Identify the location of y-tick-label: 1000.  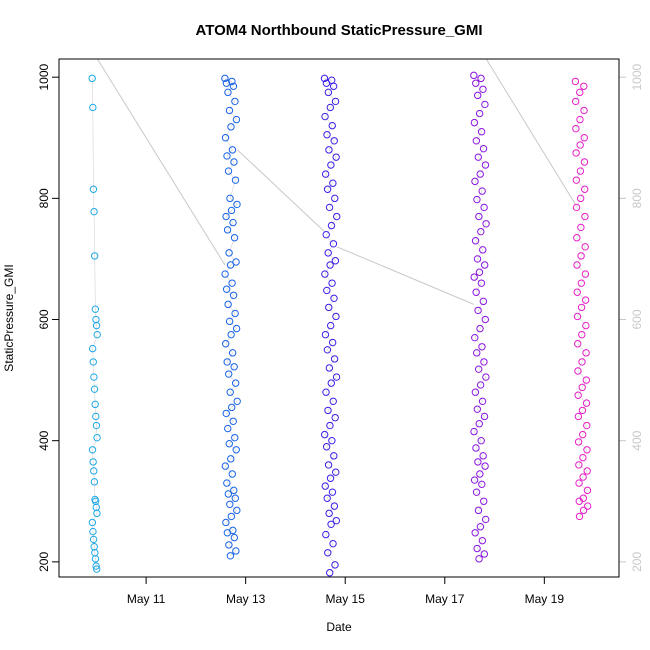
(44, 77).